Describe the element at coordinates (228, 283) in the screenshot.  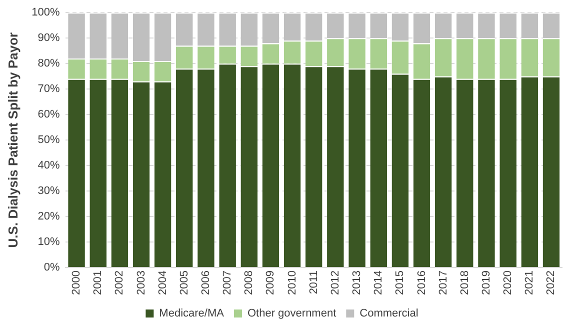
I see `x-tick-label: 2007` at that location.